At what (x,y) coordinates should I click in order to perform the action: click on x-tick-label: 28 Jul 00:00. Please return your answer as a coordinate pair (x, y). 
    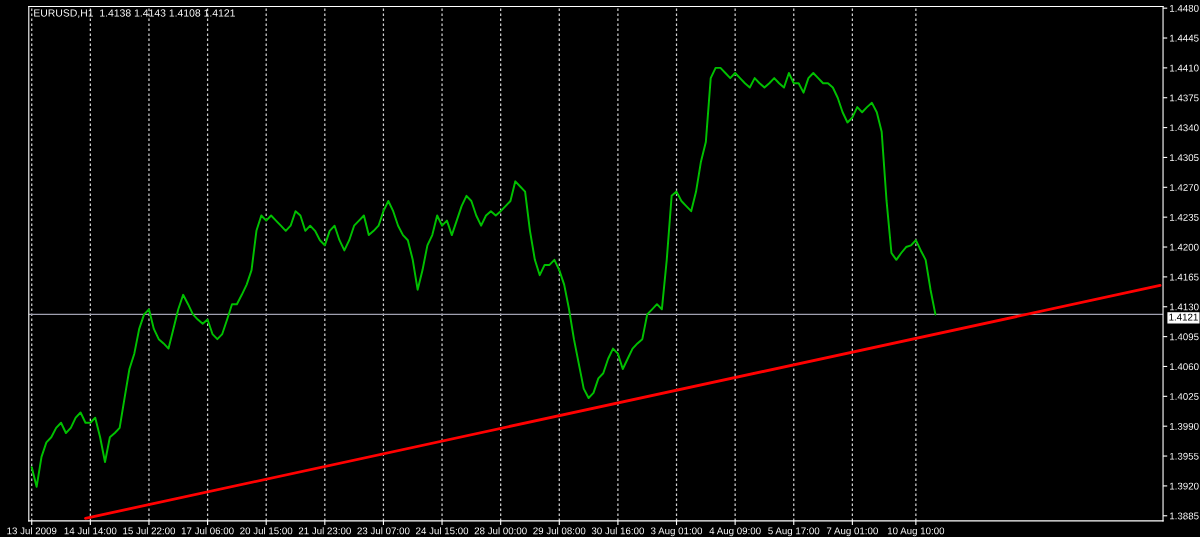
    Looking at the image, I should click on (500, 531).